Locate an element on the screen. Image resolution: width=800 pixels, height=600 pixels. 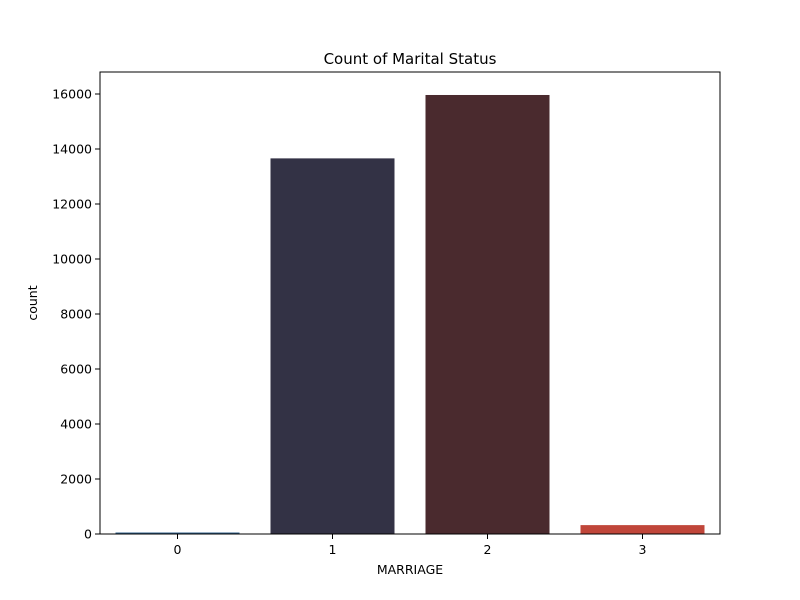
y-tick-label-10000: 10000 is located at coordinates (72, 259).